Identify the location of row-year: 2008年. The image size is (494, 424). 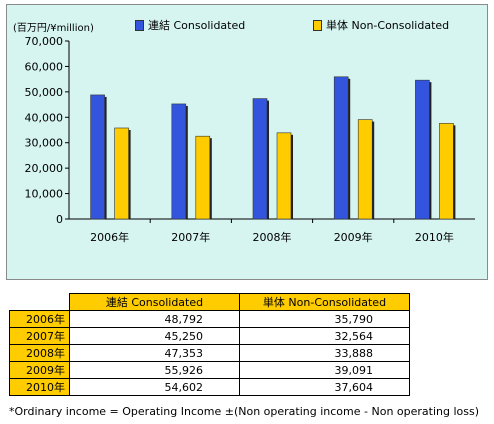
(39, 353).